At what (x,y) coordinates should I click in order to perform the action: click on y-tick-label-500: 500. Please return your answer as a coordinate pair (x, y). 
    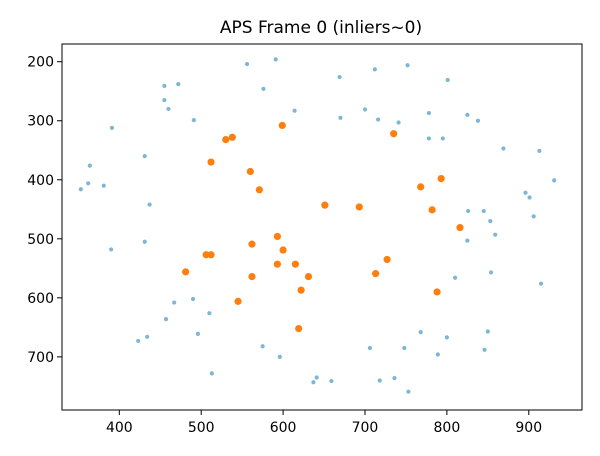
    Looking at the image, I should click on (40, 240).